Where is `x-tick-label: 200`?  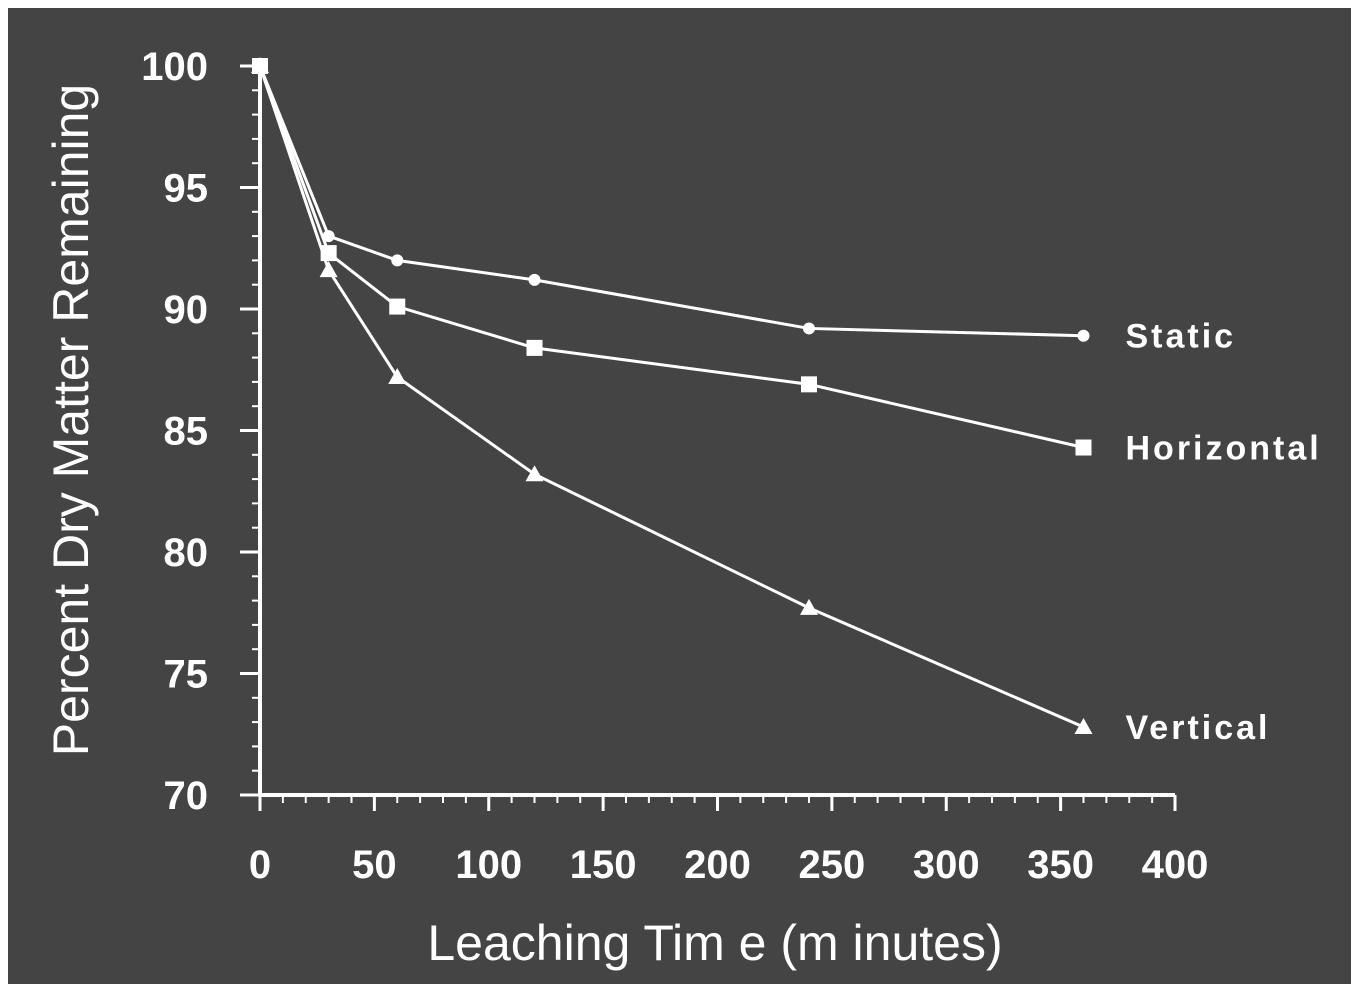 x-tick-label: 200 is located at coordinates (717, 865).